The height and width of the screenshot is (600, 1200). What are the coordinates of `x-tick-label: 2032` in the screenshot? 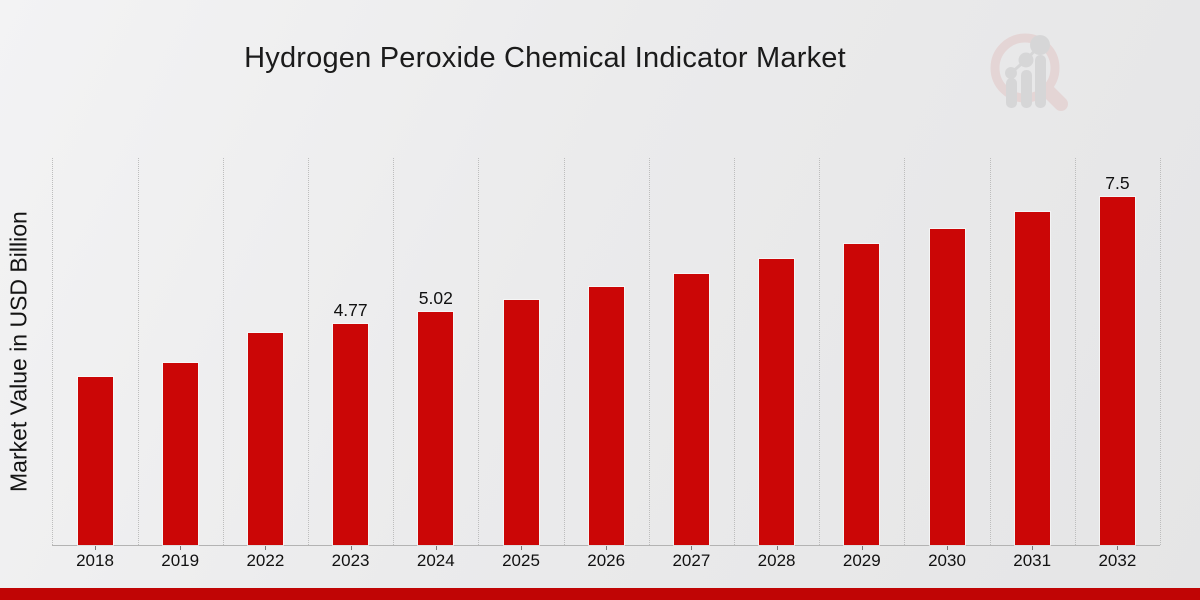 It's located at (1117, 560).